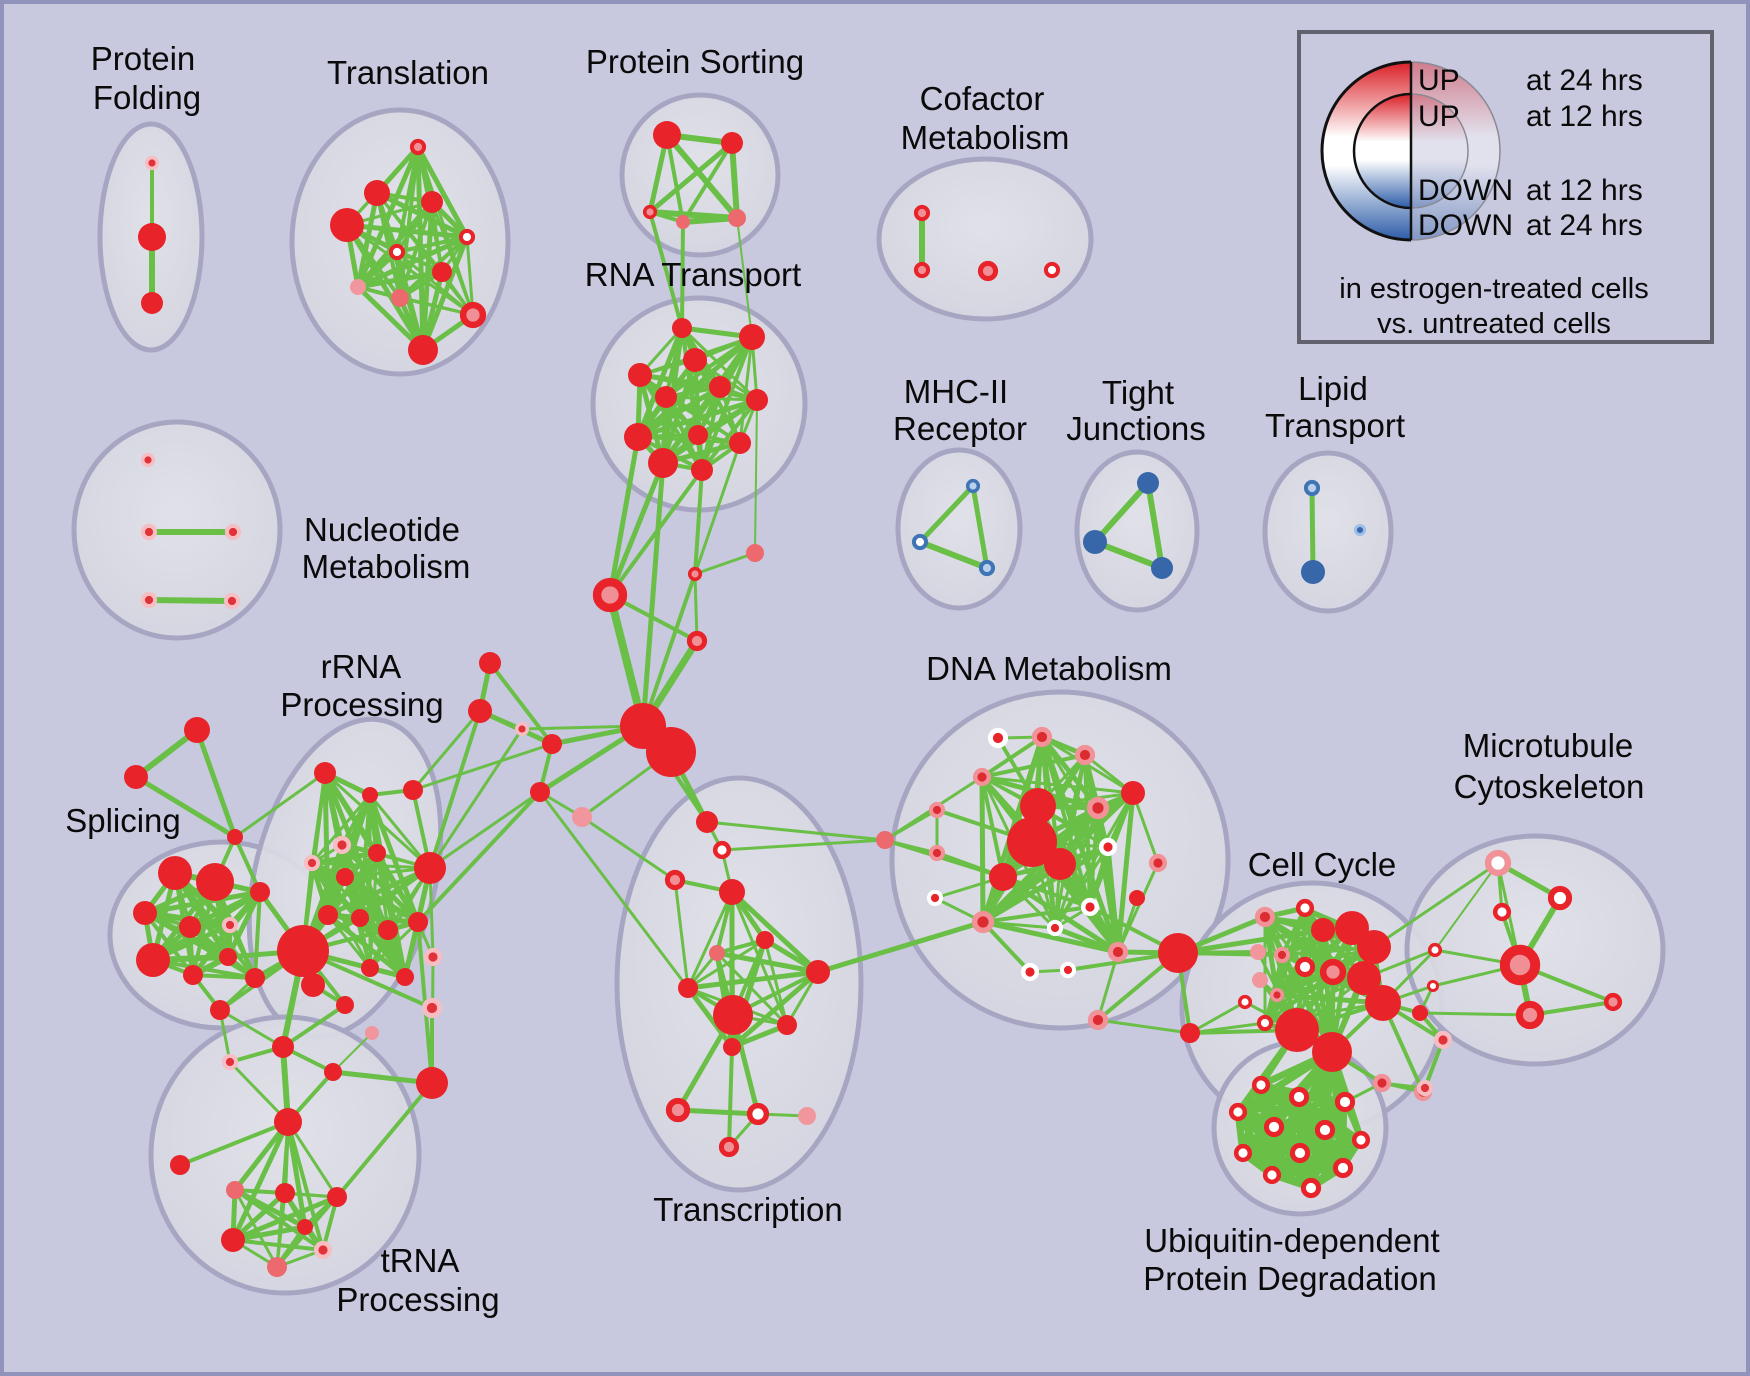 The height and width of the screenshot is (1376, 1750). I want to click on edge-dm10-dm16, so click(1081, 887).